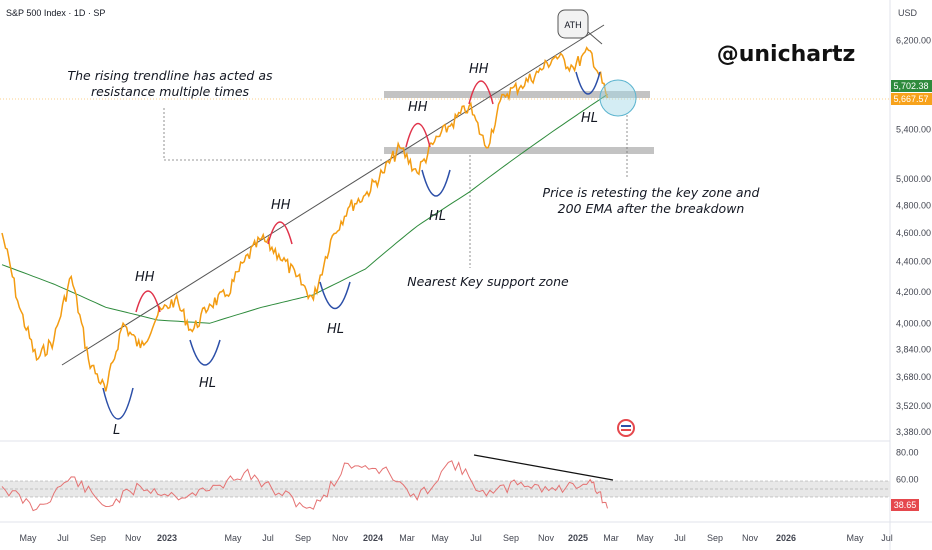  What do you see at coordinates (167, 538) in the screenshot?
I see `x-tick-label: 2023` at bounding box center [167, 538].